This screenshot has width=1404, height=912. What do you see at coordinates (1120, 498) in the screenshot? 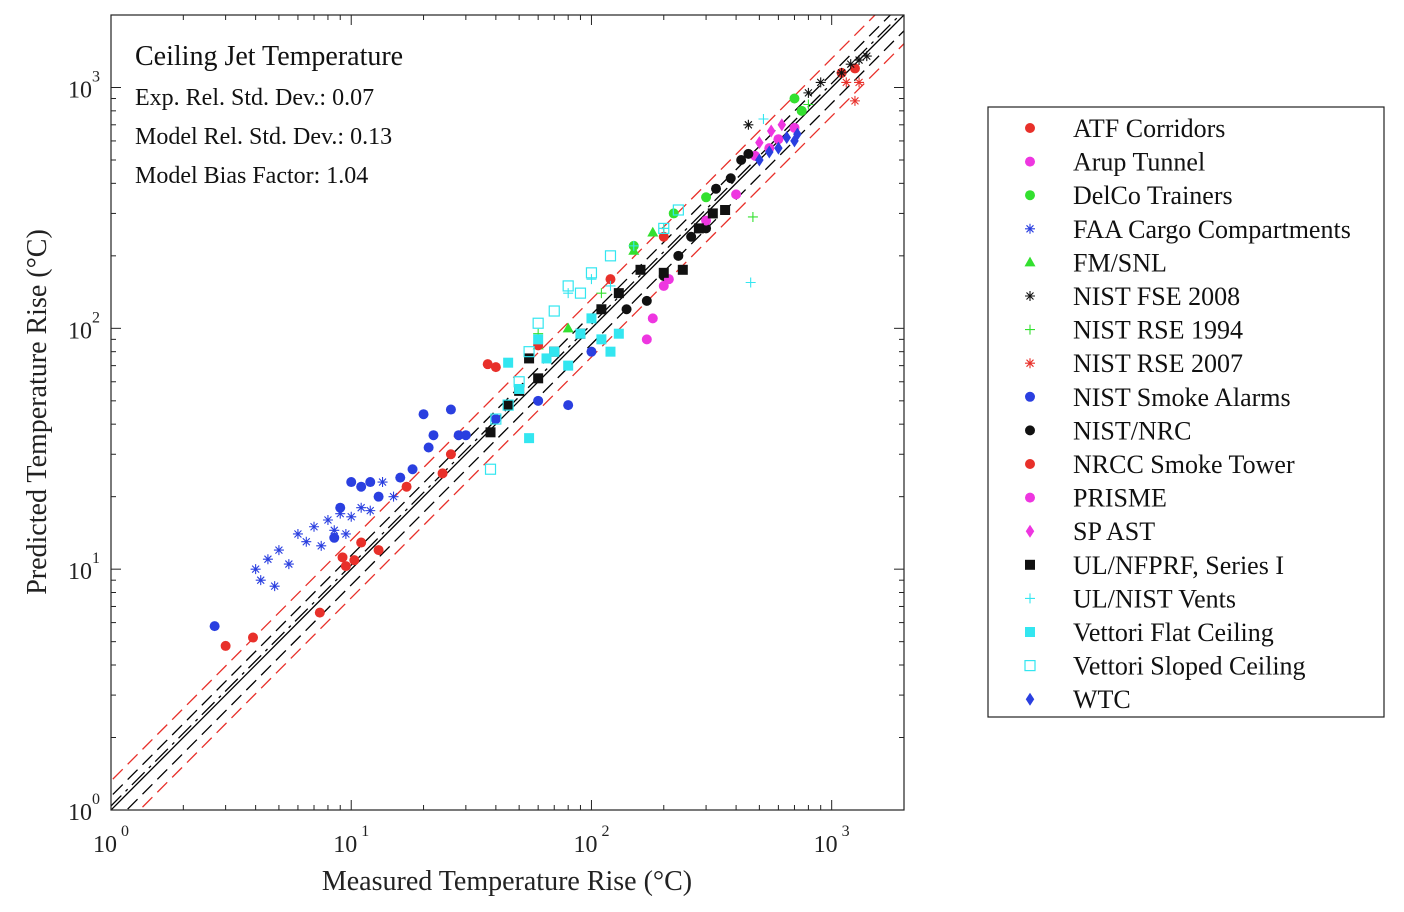
I see `legend-label: PRISME` at bounding box center [1120, 498].